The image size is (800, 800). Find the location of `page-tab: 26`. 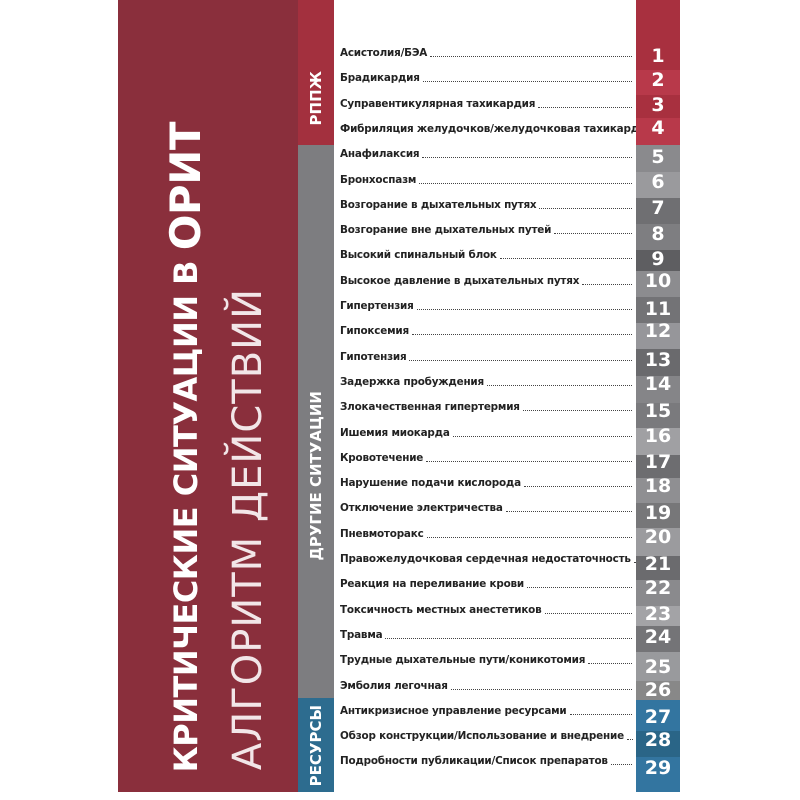

page-tab: 26 is located at coordinates (658, 690).